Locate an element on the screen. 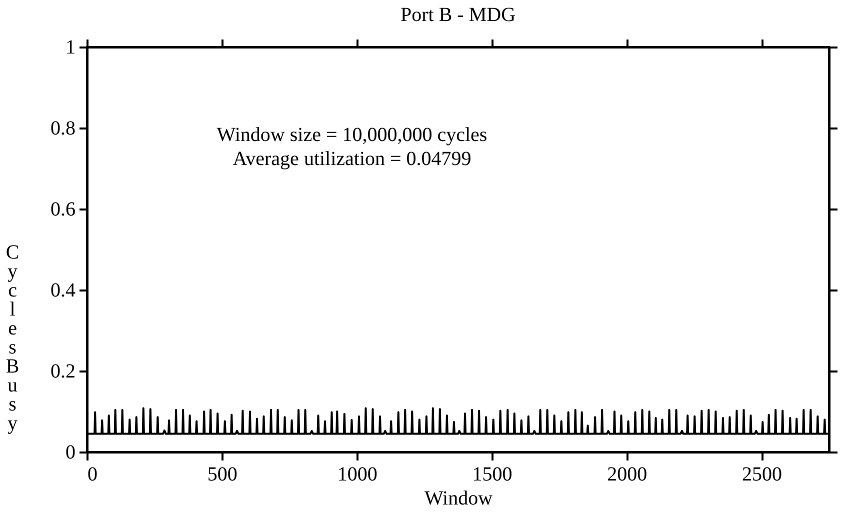 This screenshot has width=846, height=527. text: Cycles Busy is located at coordinates (13, 338).